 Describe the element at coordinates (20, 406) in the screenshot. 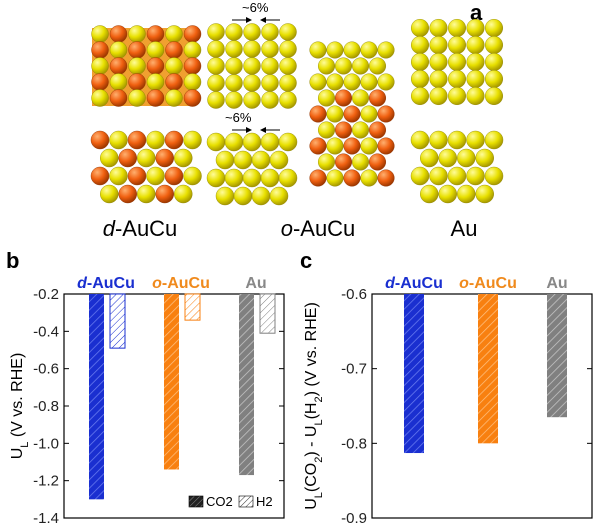

I see `ylabel-b: UL (V vs. RHE)` at that location.